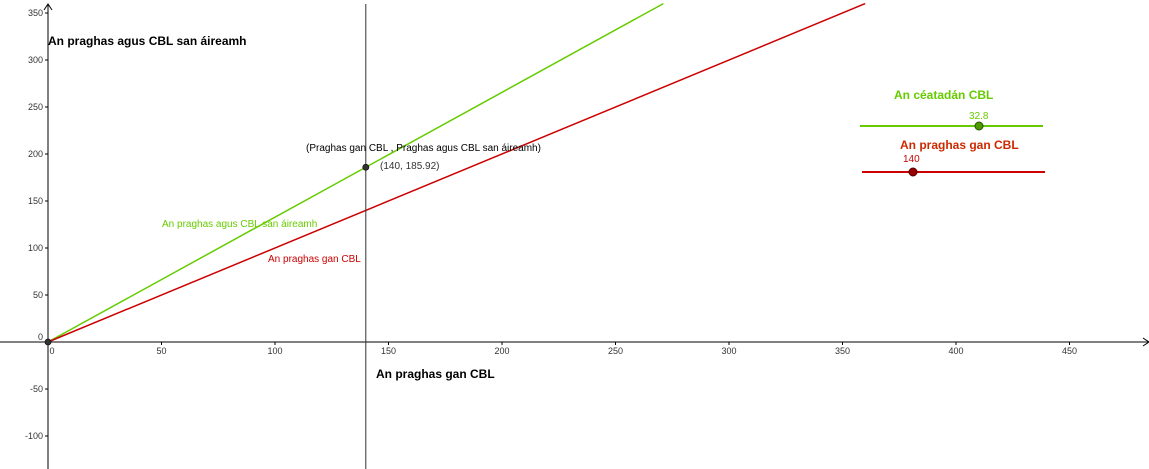  Describe the element at coordinates (36, 389) in the screenshot. I see `y-tick-label: -50` at that location.